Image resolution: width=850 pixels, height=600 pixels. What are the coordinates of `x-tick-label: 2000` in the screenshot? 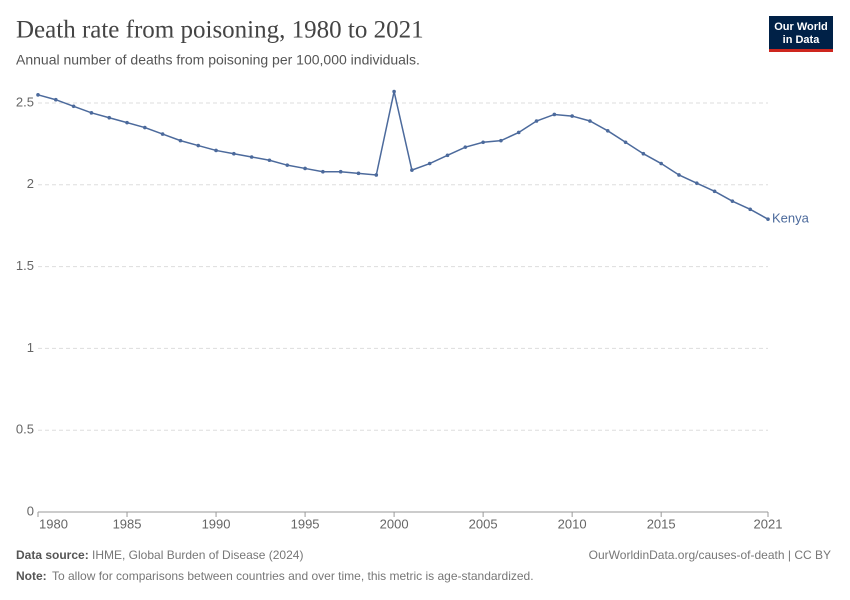 It's located at (394, 523).